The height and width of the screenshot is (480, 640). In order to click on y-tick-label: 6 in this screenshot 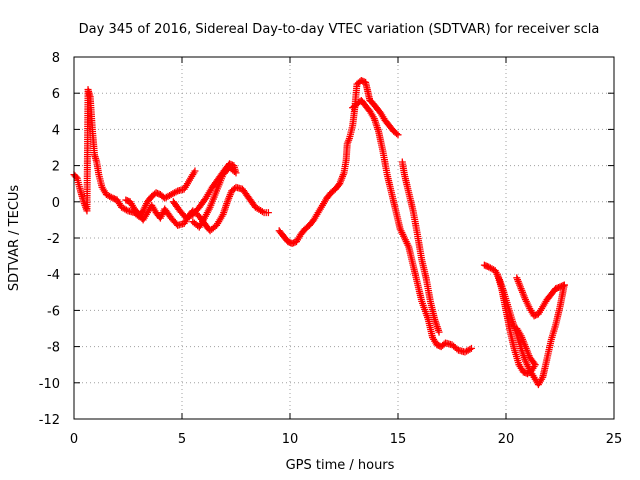, I will do `click(56, 94)`.